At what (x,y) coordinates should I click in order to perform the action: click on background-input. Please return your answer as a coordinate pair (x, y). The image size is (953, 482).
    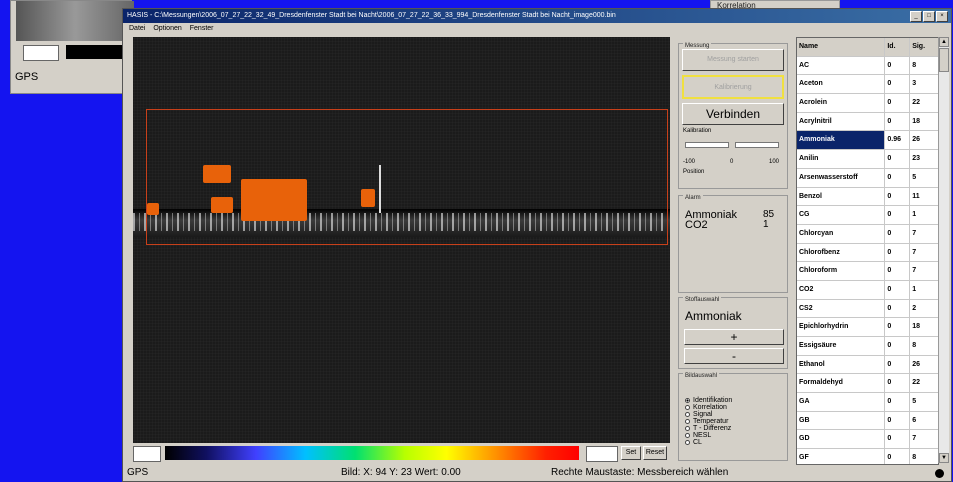
    Looking at the image, I should click on (41, 53).